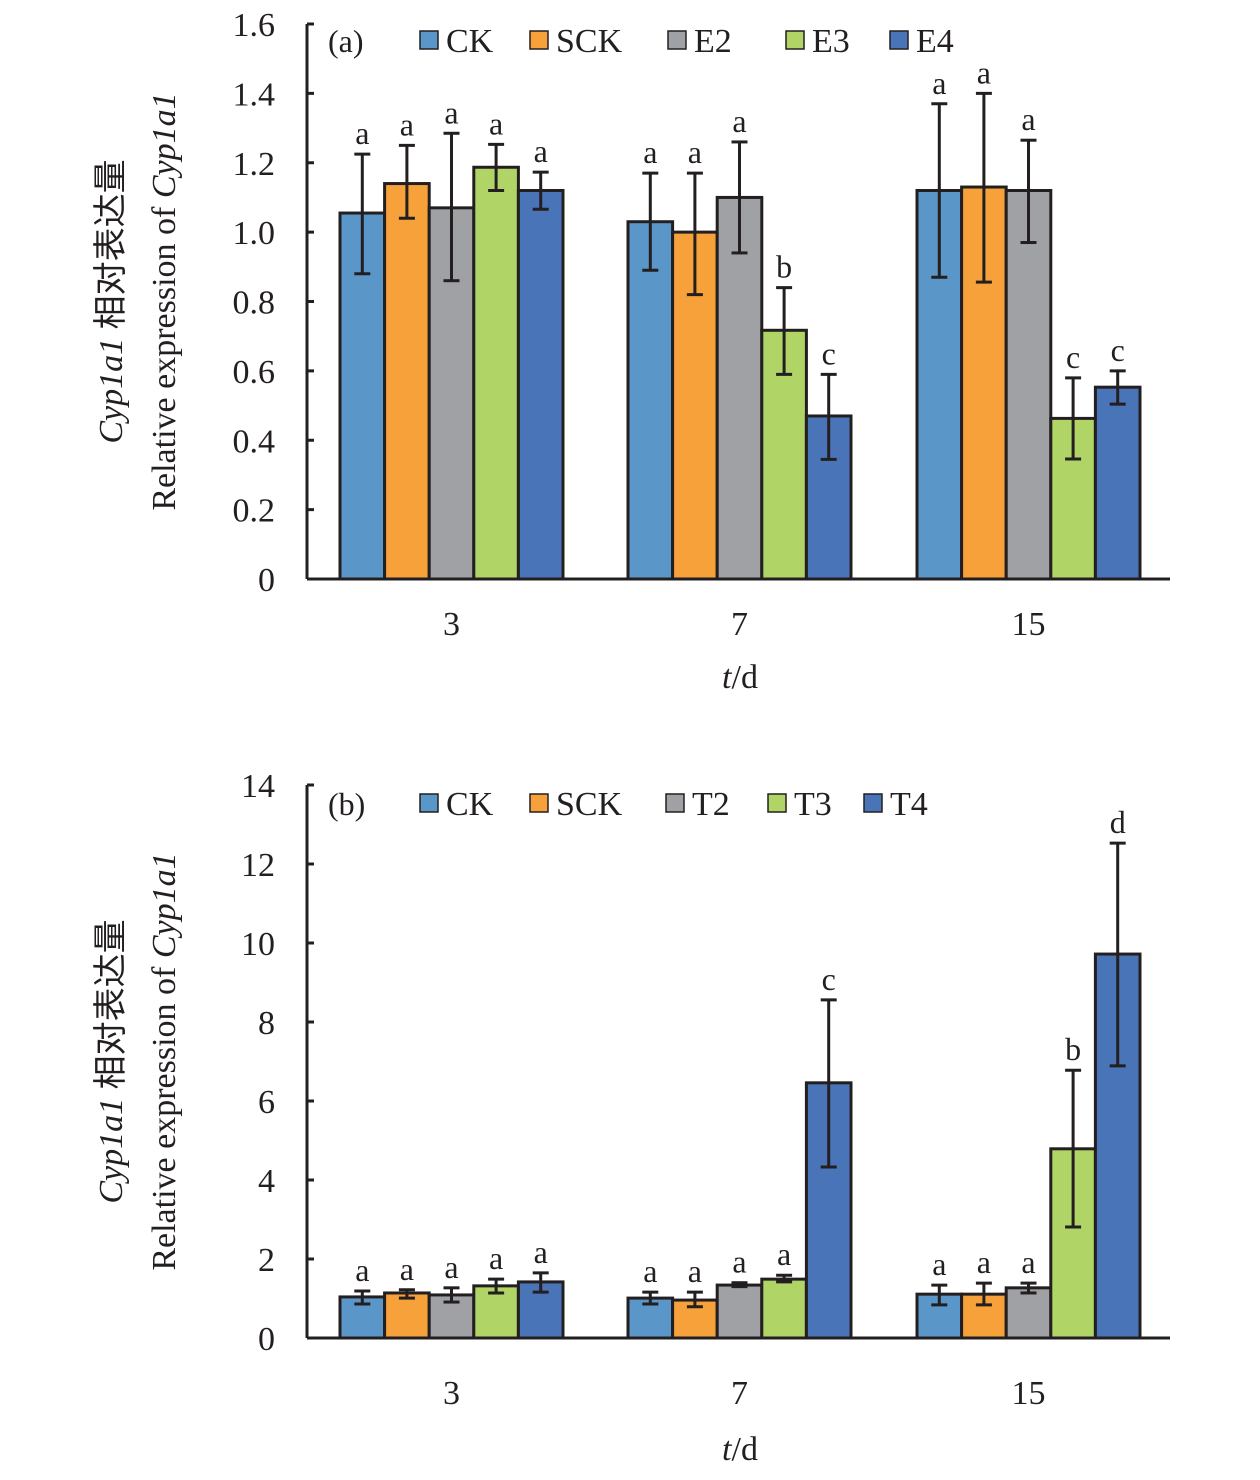  I want to click on y-tick-label: 1.0, so click(254, 233).